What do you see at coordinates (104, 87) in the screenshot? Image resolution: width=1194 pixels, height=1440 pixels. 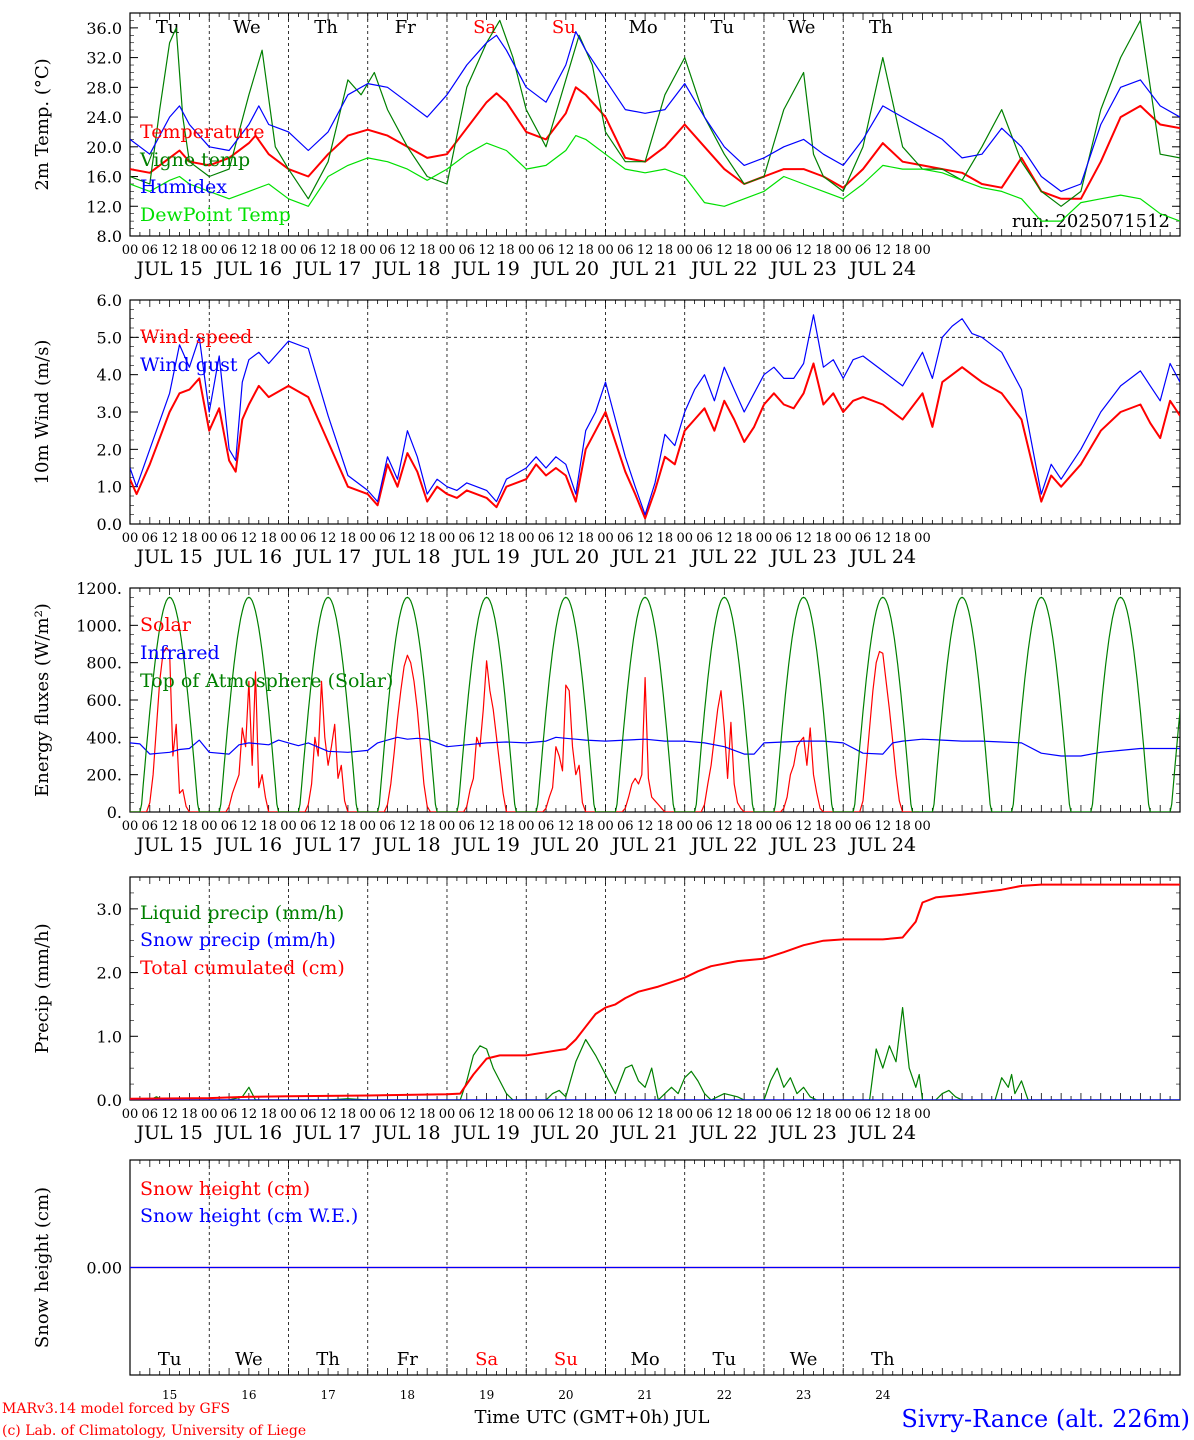 I see `y-tick-label: 28.0` at bounding box center [104, 87].